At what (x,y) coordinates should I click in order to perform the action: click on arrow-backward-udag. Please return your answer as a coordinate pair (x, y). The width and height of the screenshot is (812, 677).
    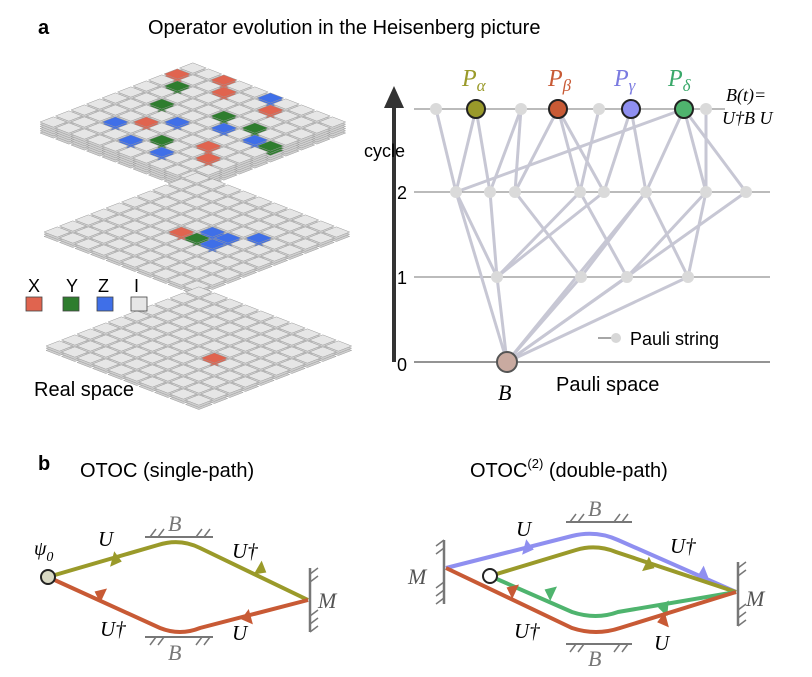
    Looking at the image, I should click on (101, 595).